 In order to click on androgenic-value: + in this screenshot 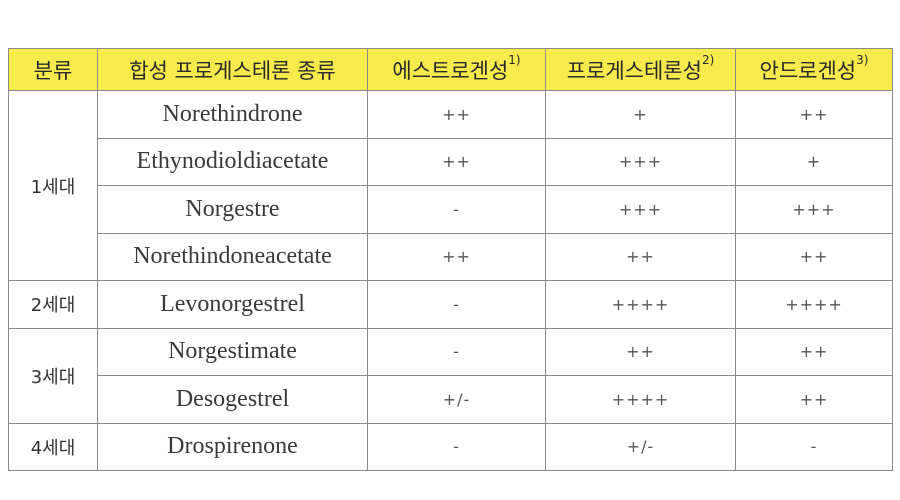, I will do `click(814, 161)`.